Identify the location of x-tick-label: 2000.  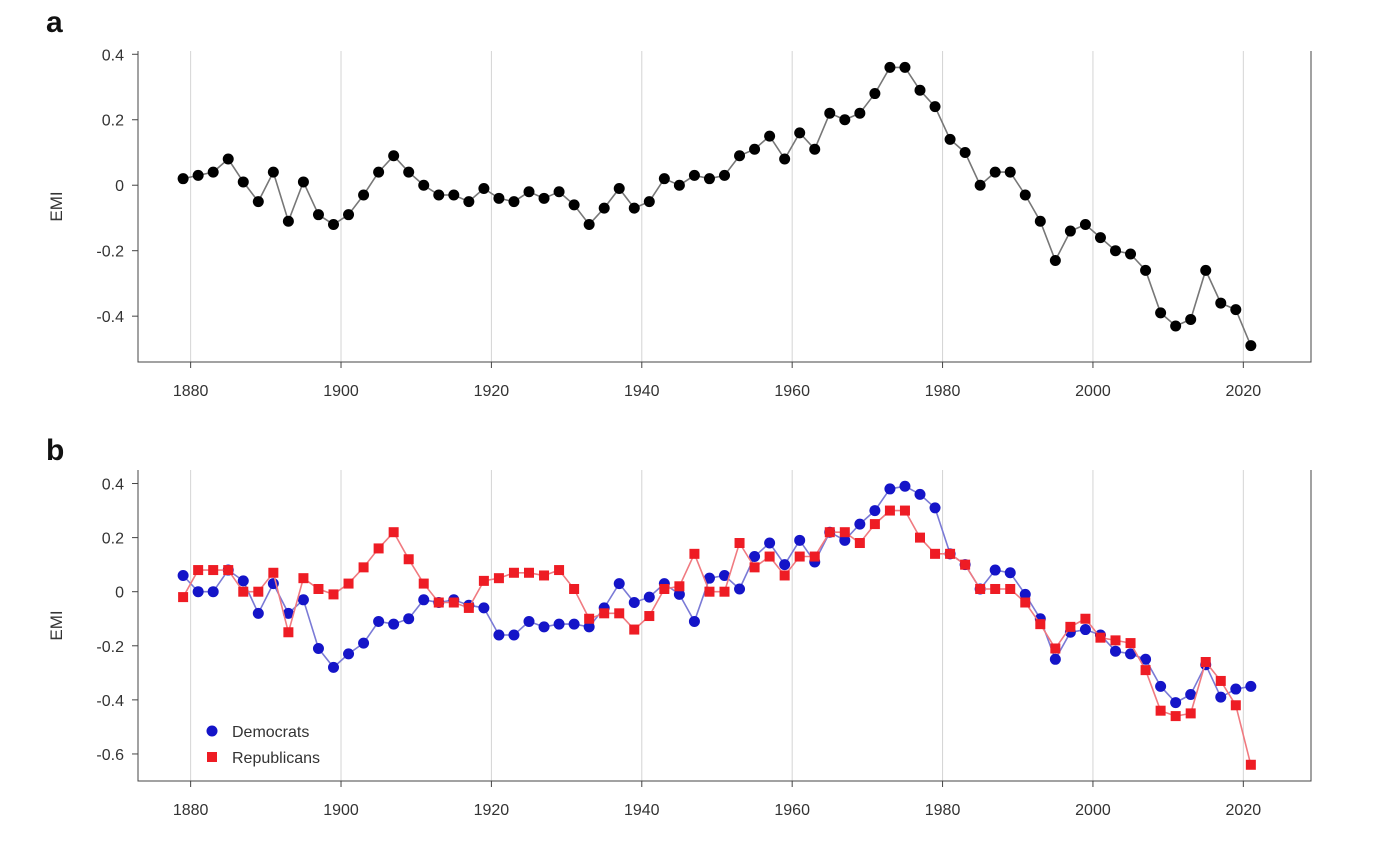
(1093, 391).